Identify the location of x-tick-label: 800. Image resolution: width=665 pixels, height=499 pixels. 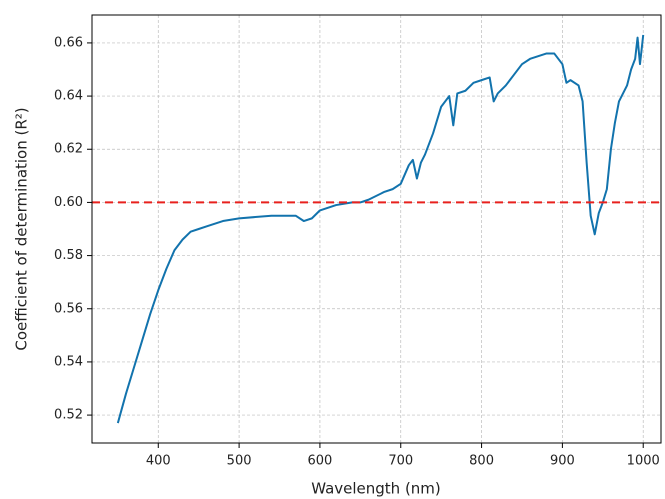
(481, 461).